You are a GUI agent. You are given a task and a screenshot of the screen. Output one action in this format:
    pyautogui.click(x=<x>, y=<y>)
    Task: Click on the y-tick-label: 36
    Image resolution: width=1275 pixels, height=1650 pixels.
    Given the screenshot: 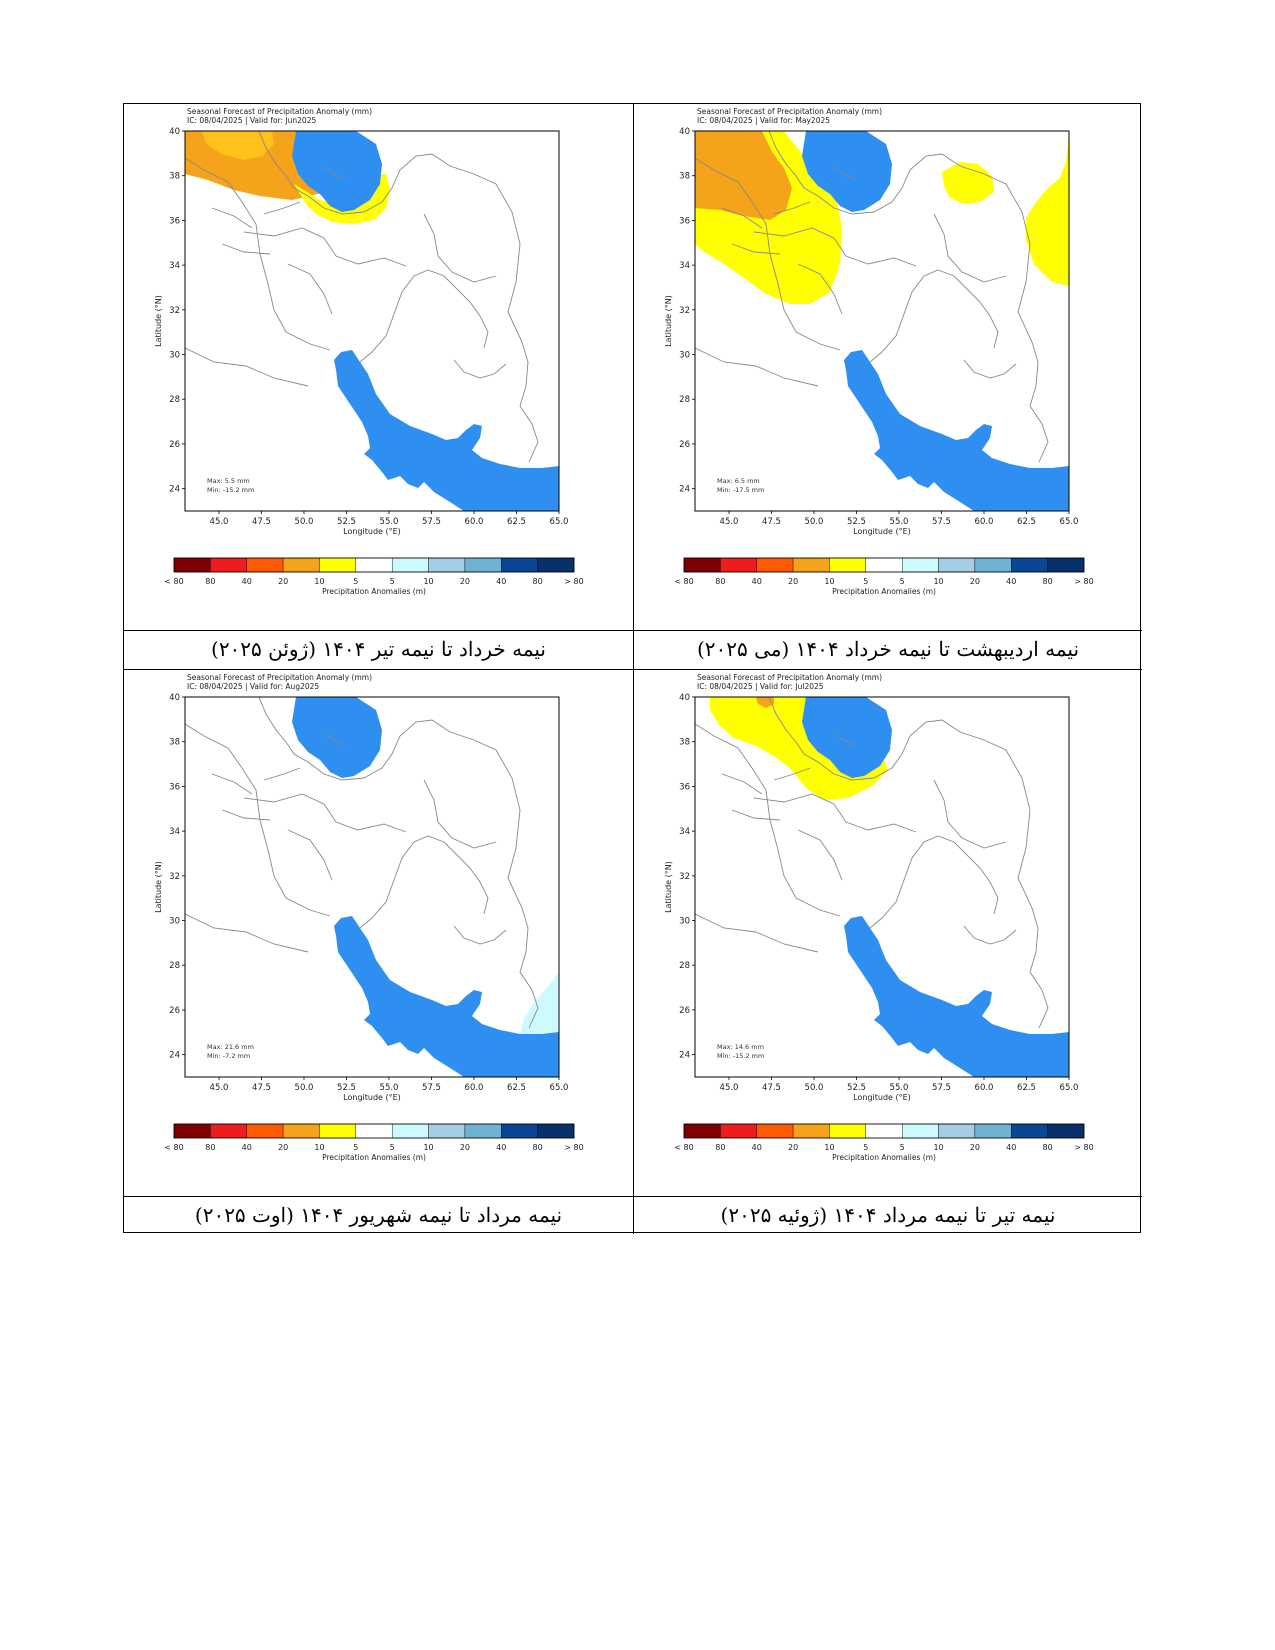 What is the action you would take?
    pyautogui.click(x=684, y=787)
    